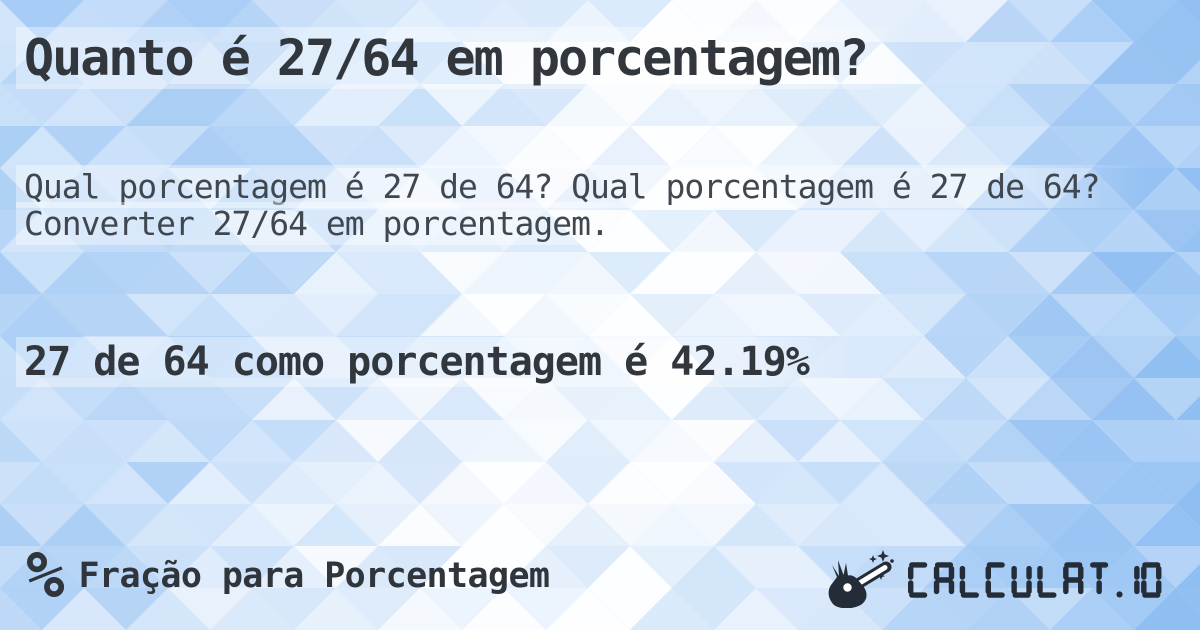 Image resolution: width=1200 pixels, height=630 pixels. What do you see at coordinates (862, 580) in the screenshot?
I see `magic-wand-hand-icon` at bounding box center [862, 580].